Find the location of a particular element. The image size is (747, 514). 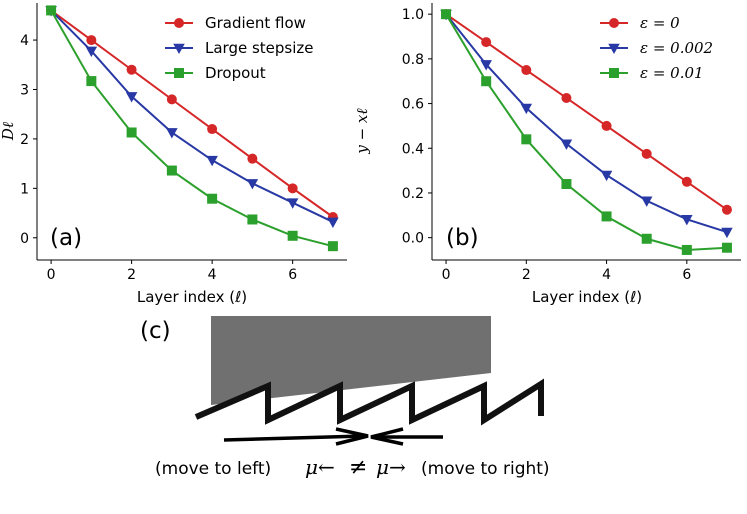

sawtooth-underfill is located at coordinates (368, 402).